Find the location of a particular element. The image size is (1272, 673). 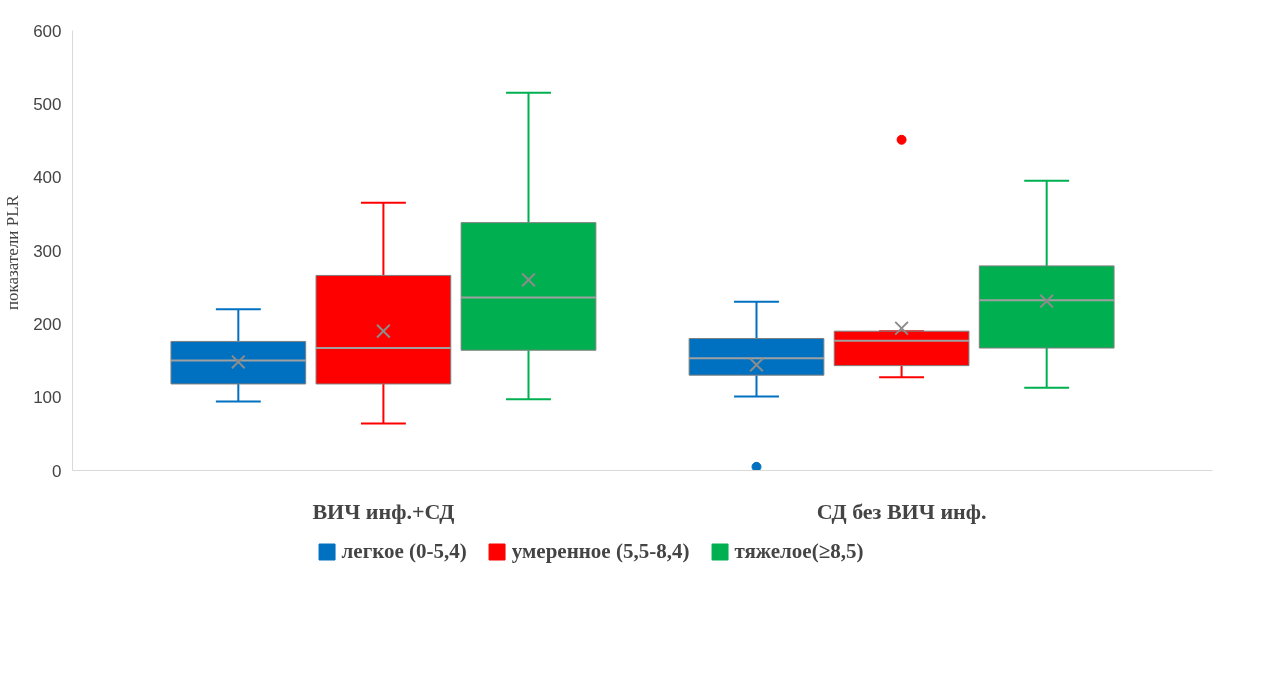

legend-label: легкое (0-5,4) is located at coordinates (404, 551).